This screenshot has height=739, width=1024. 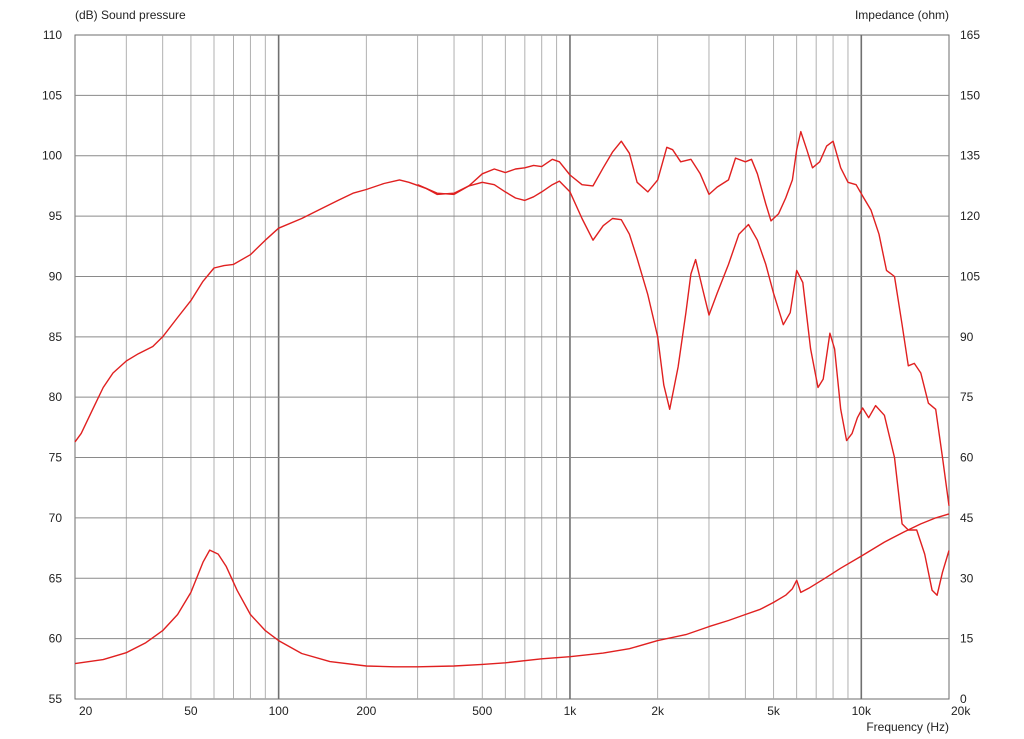 What do you see at coordinates (56, 699) in the screenshot?
I see `y-left-tick-label: 55` at bounding box center [56, 699].